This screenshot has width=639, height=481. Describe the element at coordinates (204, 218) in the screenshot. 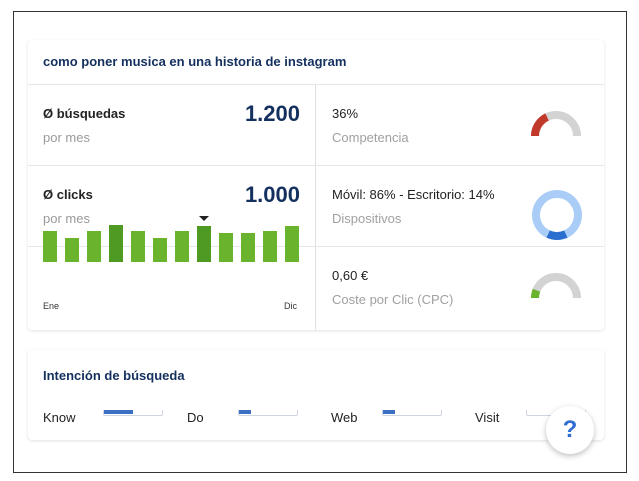

I see `trend-marker` at that location.